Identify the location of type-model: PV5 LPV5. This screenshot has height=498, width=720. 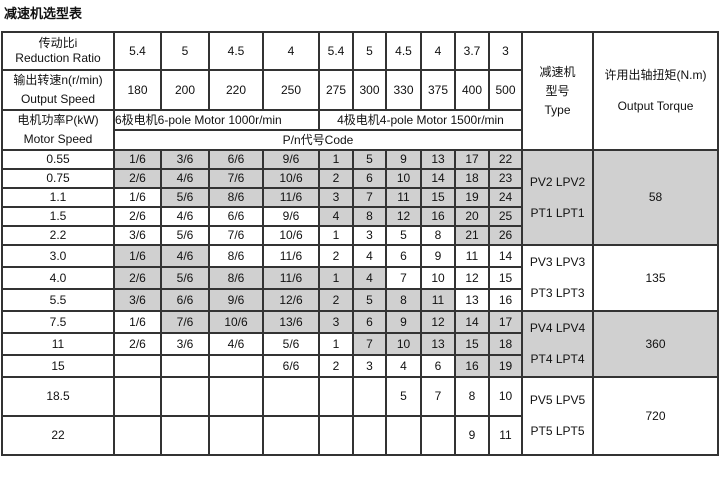
(557, 400).